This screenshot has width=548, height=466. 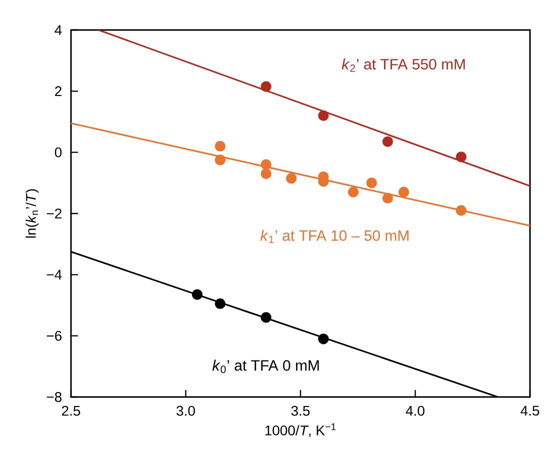 I want to click on y-axis-title: ln(k$_{n}$’/T), so click(x=32, y=213).